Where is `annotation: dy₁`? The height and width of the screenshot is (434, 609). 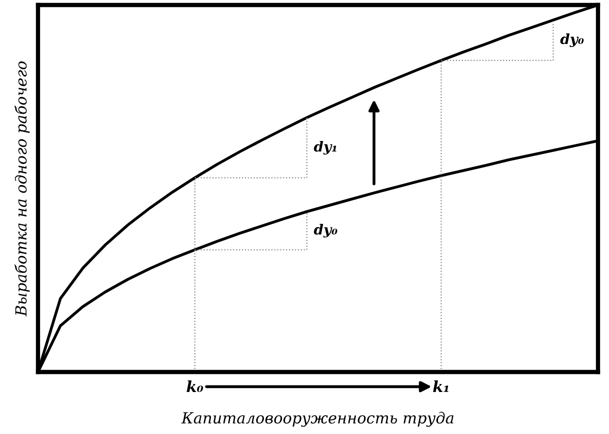 annotation: dy₁ is located at coordinates (325, 147).